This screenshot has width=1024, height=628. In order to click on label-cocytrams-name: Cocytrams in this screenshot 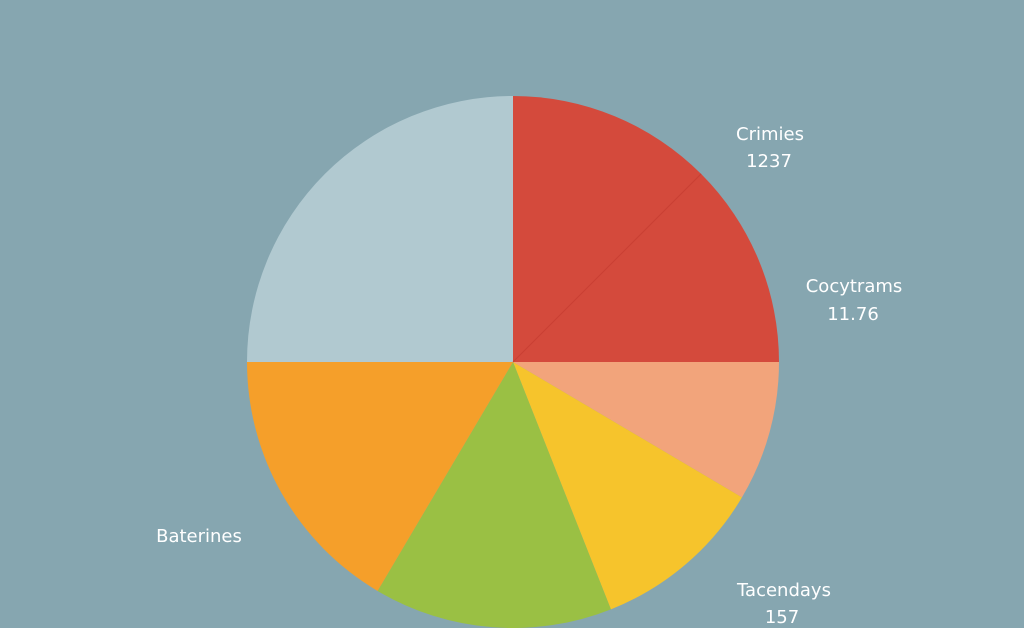, I will do `click(854, 286)`.